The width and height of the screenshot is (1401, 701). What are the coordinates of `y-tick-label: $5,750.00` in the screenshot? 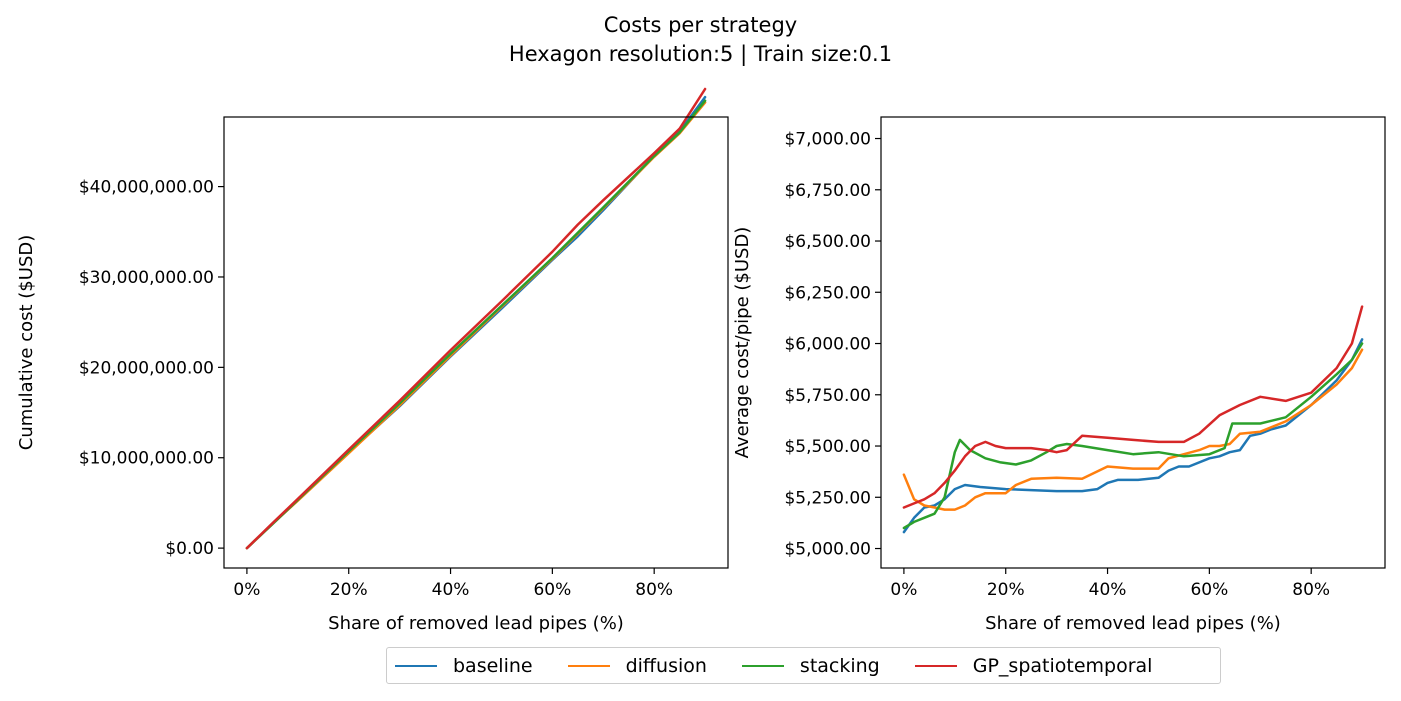 It's located at (827, 396).